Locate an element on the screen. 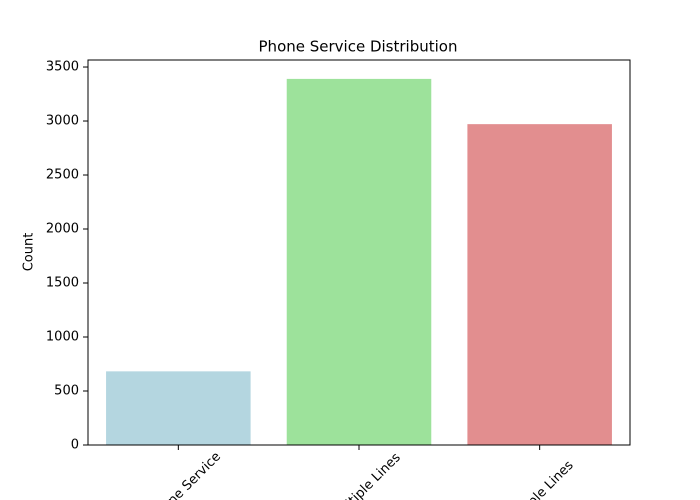 This screenshot has height=500, width=700. y-tick-label: 0 is located at coordinates (75, 445).